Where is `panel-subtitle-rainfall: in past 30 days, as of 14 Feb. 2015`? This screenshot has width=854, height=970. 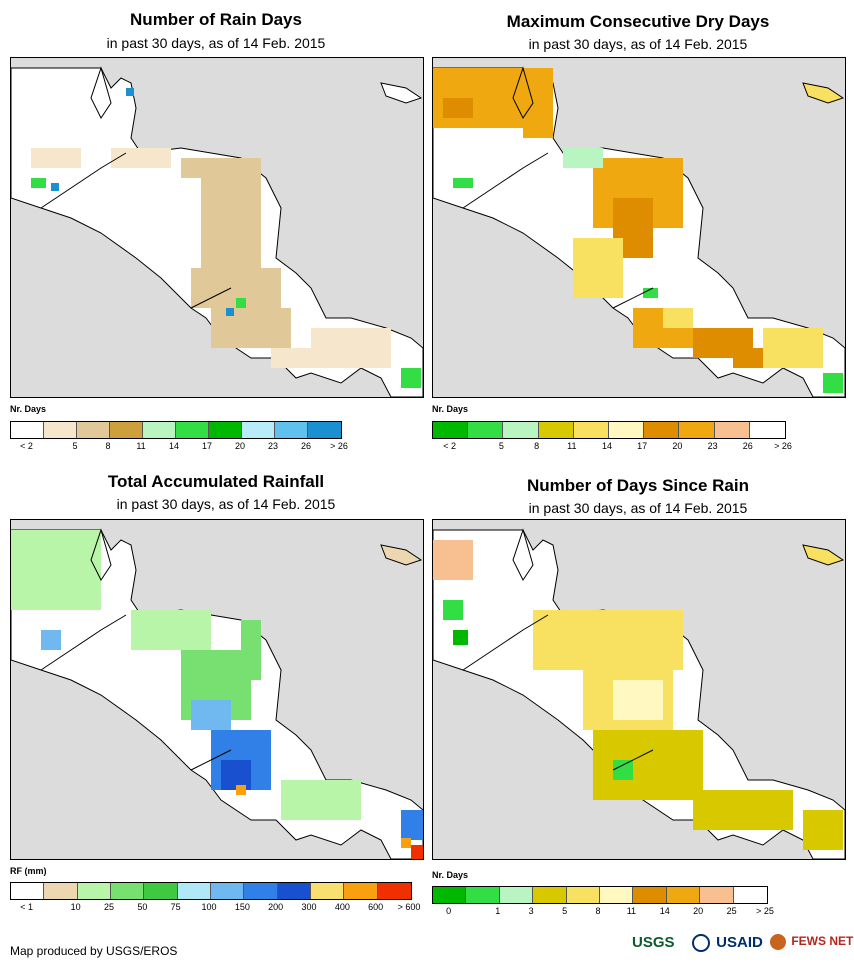
panel-subtitle-rainfall: in past 30 days, as of 14 Feb. 2015 is located at coordinates (226, 504).